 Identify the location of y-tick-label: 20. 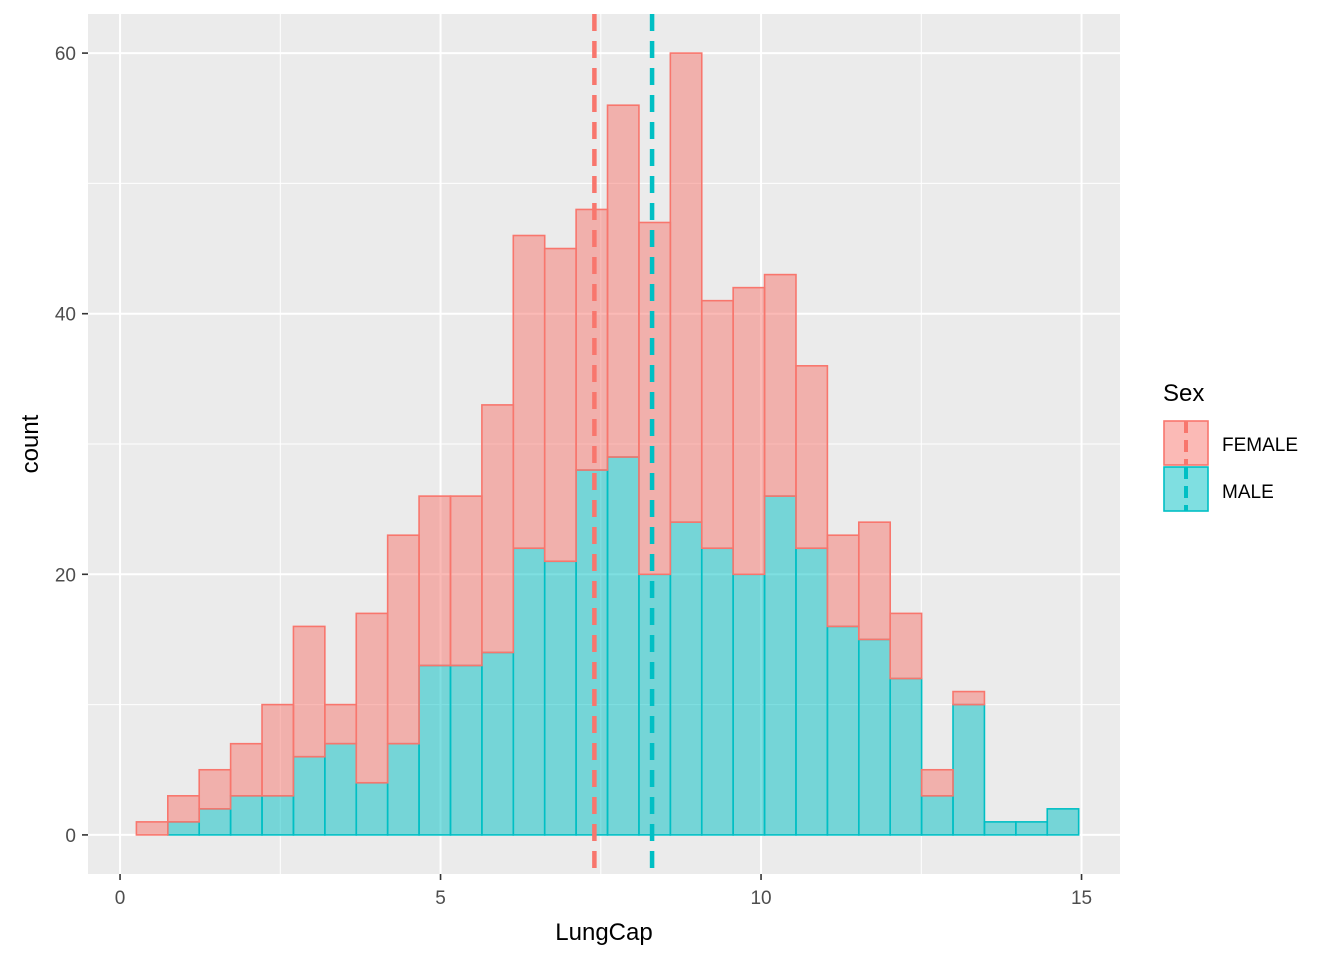
(65, 575).